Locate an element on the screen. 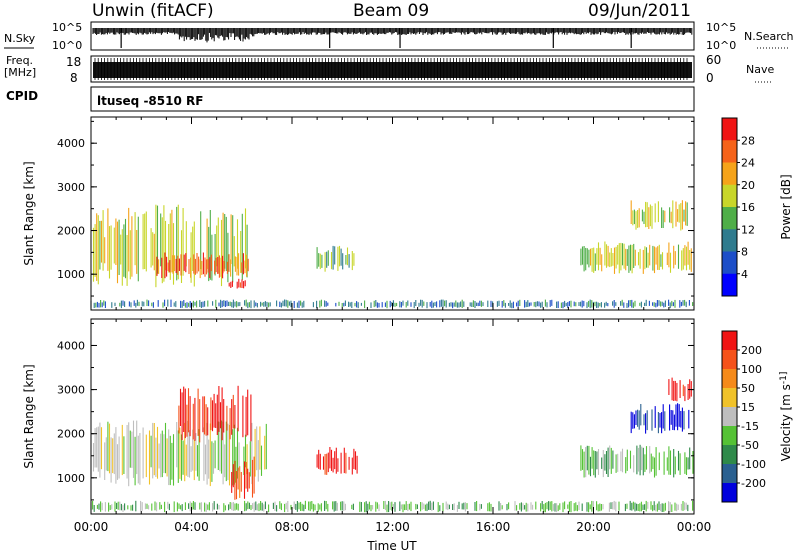 This screenshot has height=558, width=800. freq-top: 18 is located at coordinates (73, 62).